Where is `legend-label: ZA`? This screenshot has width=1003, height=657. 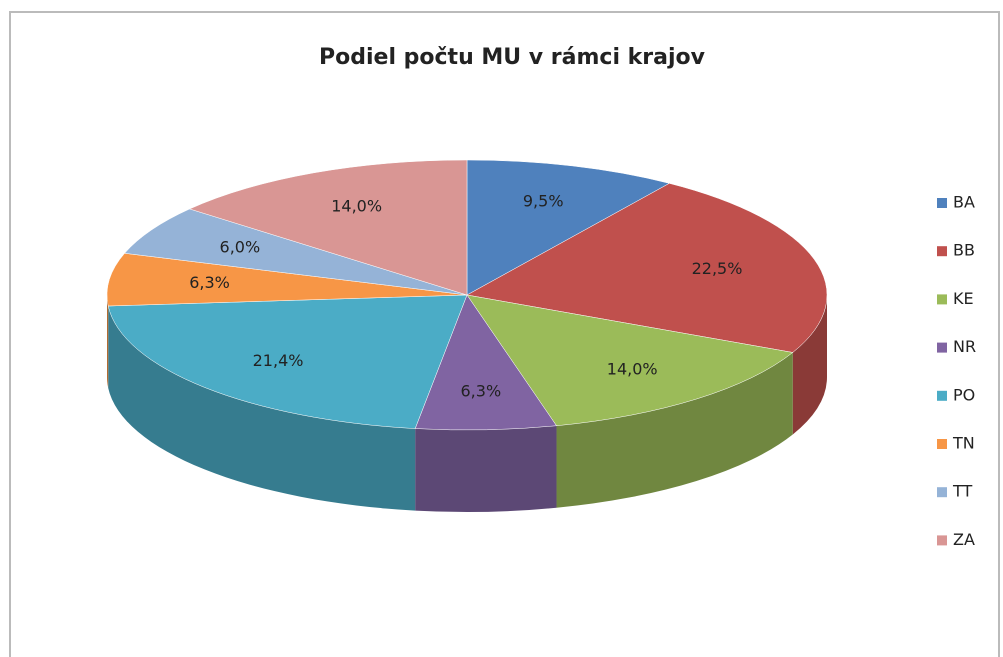 legend-label: ZA is located at coordinates (964, 539).